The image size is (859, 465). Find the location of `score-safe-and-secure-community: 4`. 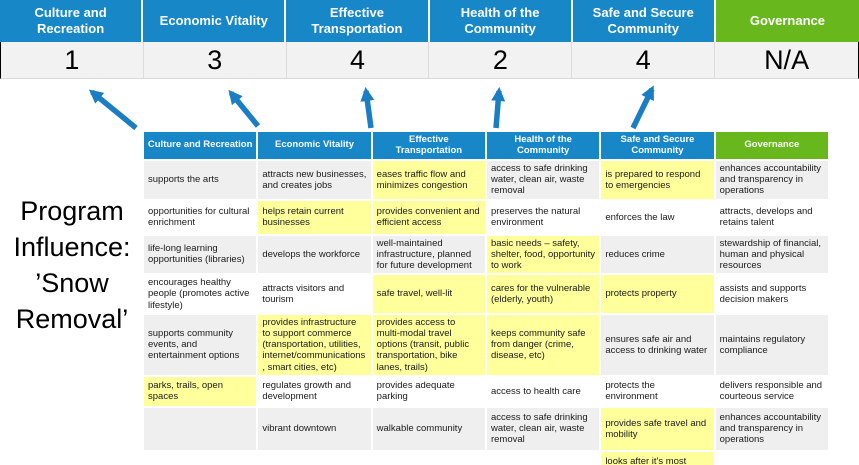

score-safe-and-secure-community: 4 is located at coordinates (644, 60).